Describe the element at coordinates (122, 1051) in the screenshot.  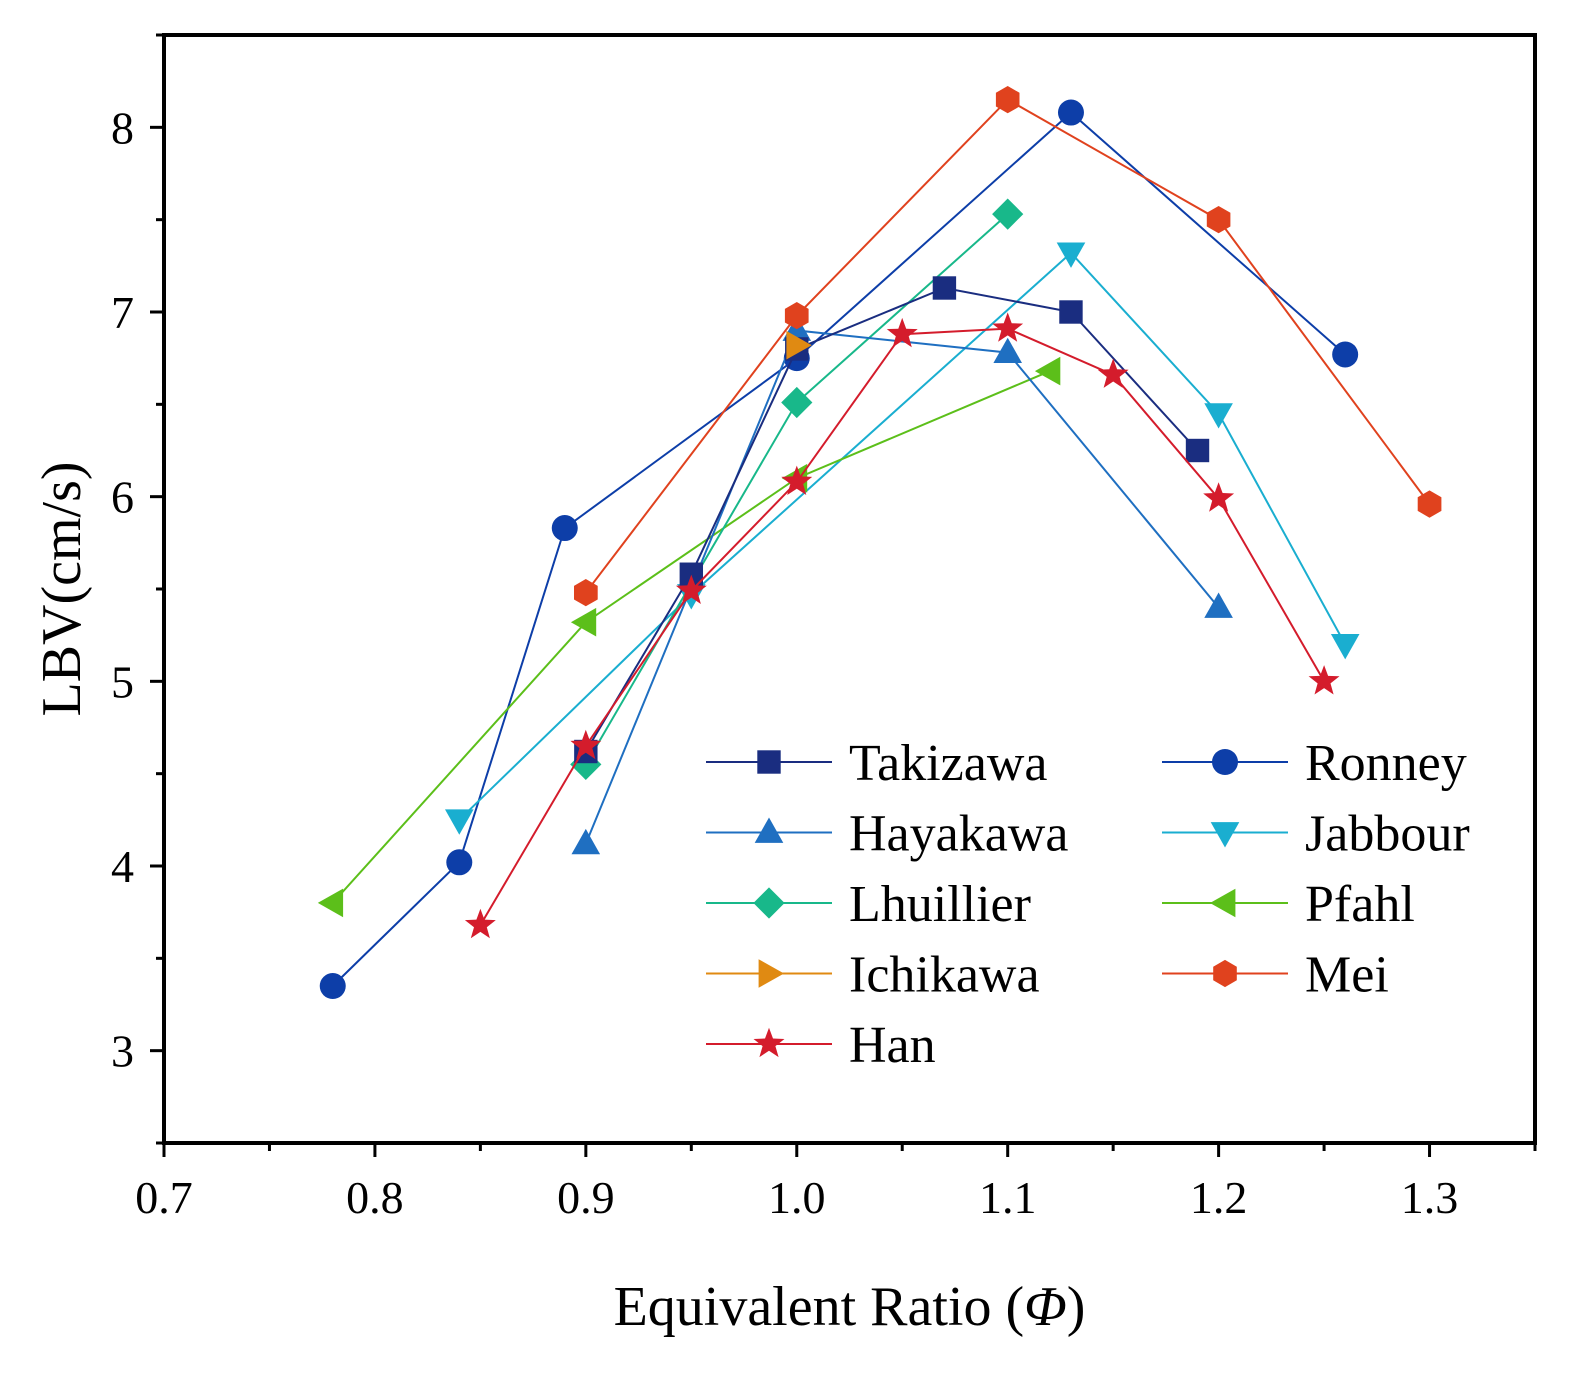
I see `y-tick-label: 3` at that location.